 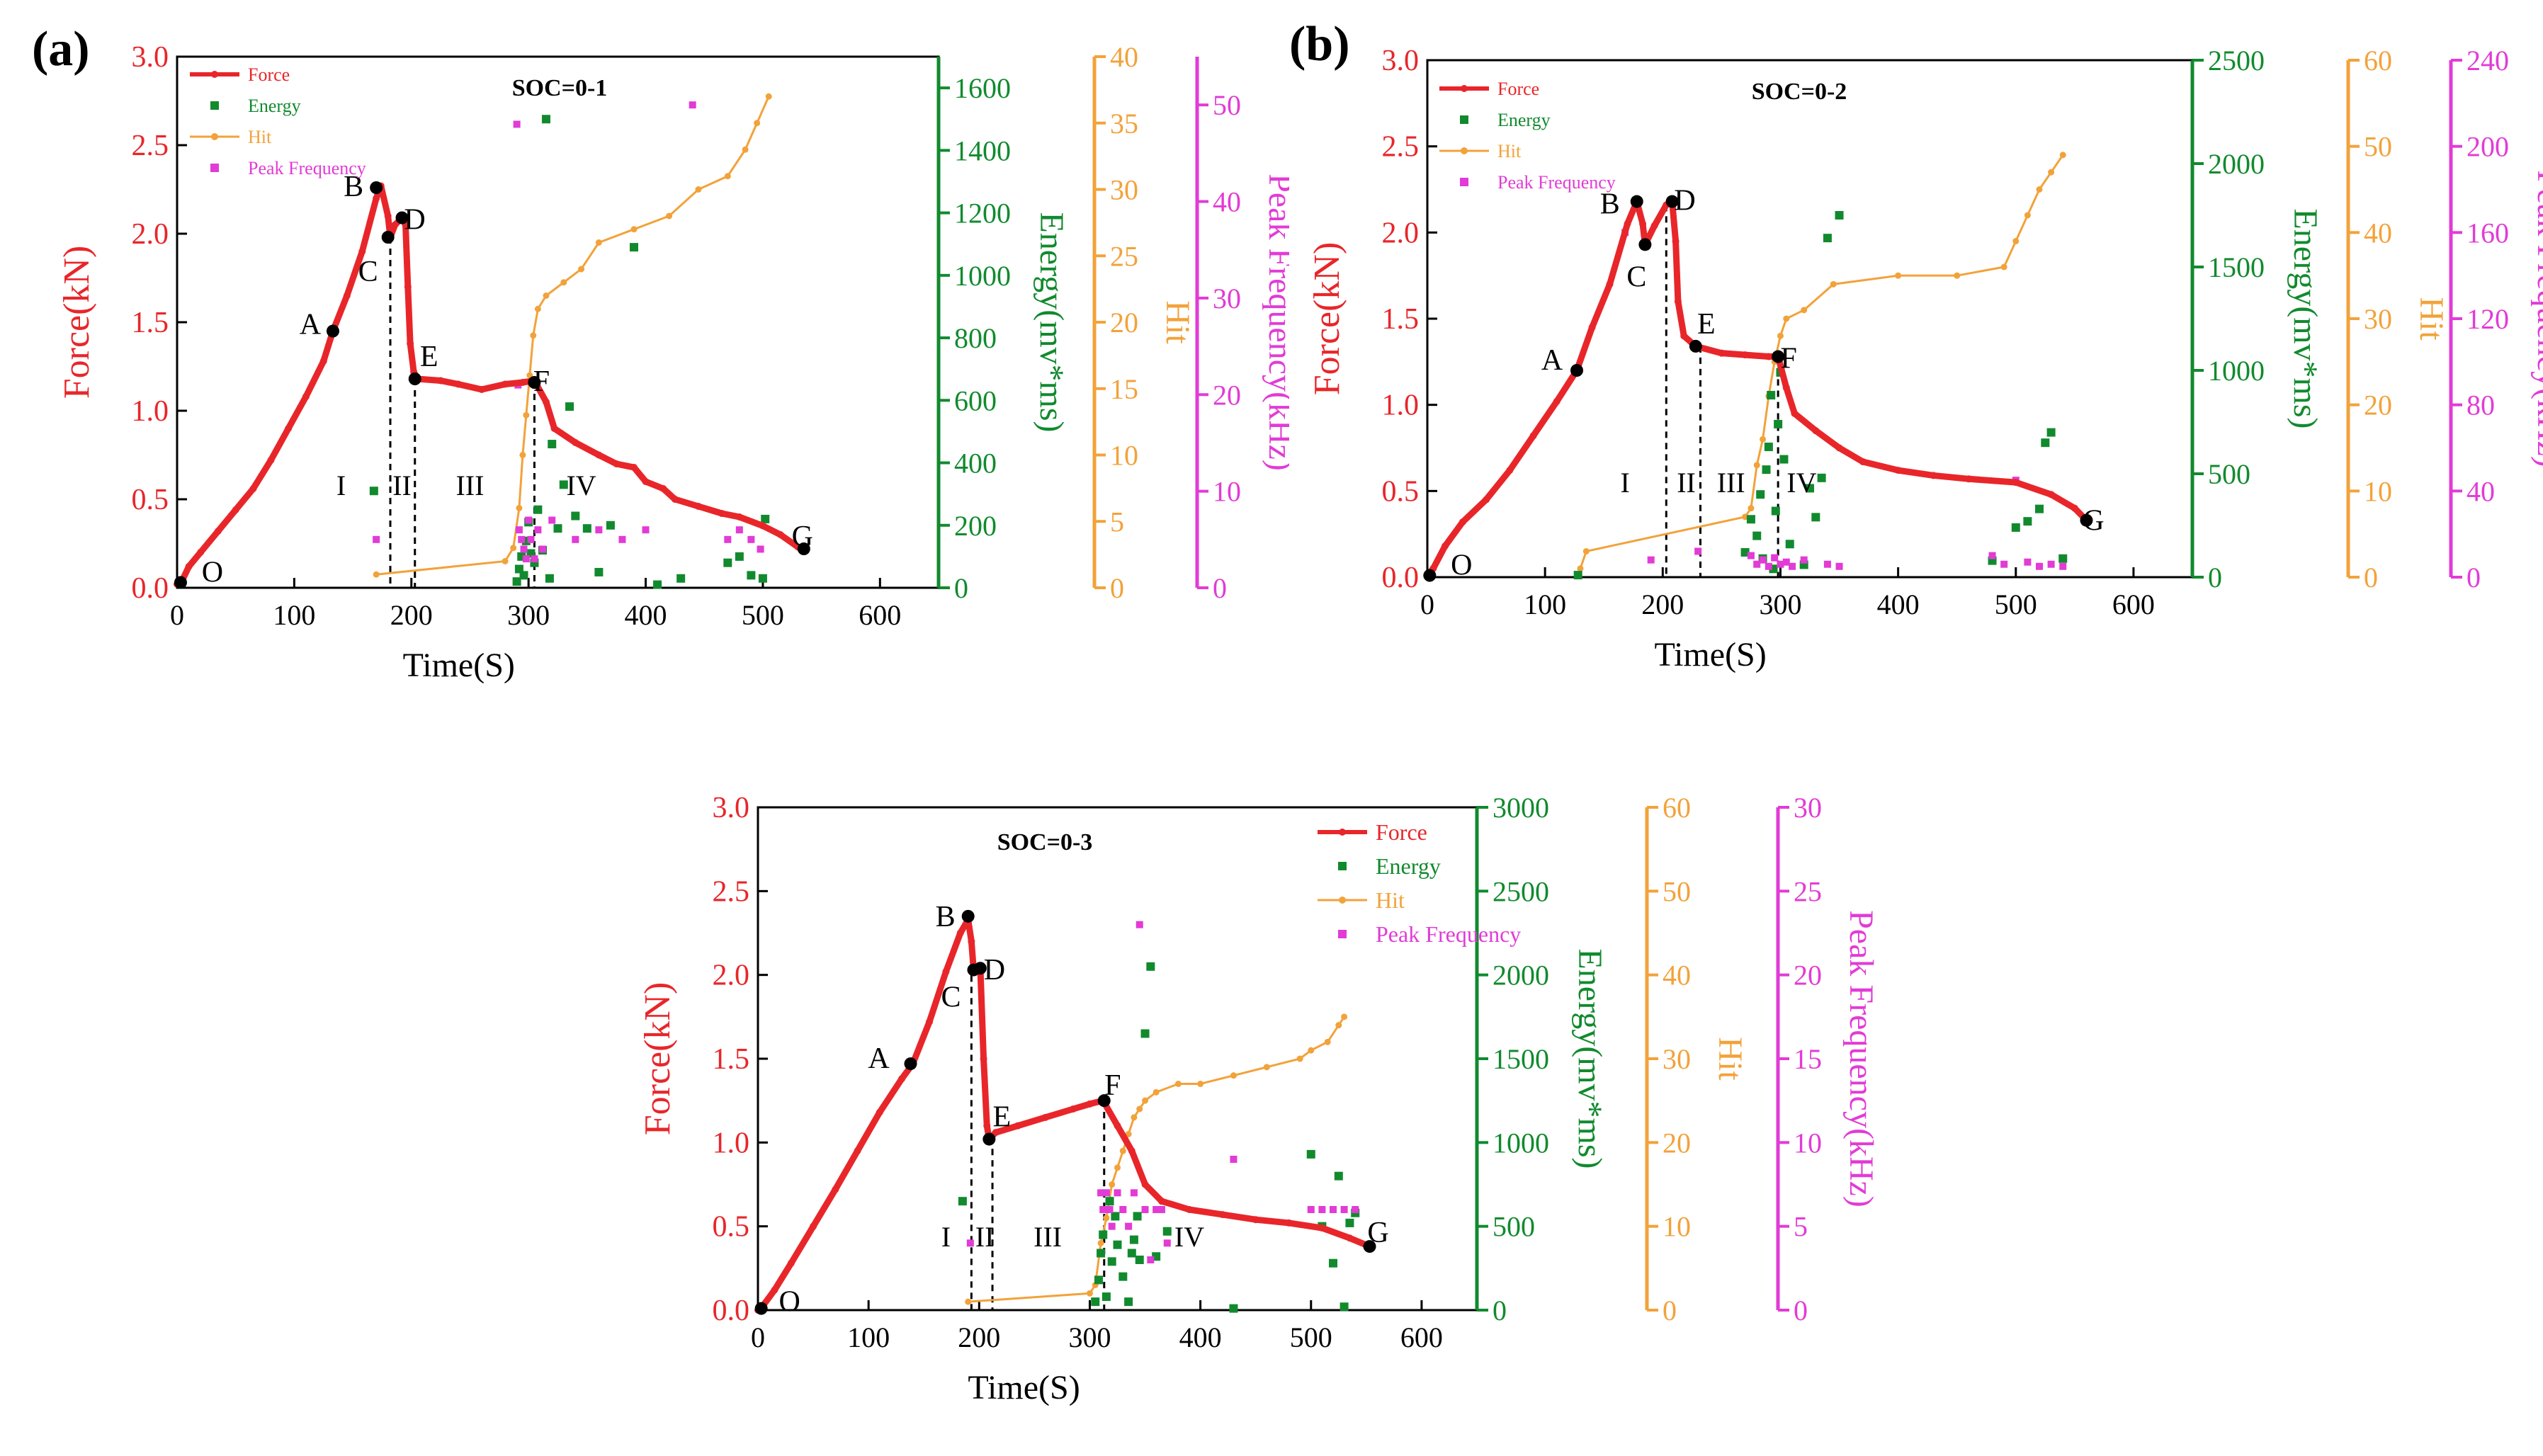 What do you see at coordinates (976, 338) in the screenshot?
I see `energy-tick-label: 800` at bounding box center [976, 338].